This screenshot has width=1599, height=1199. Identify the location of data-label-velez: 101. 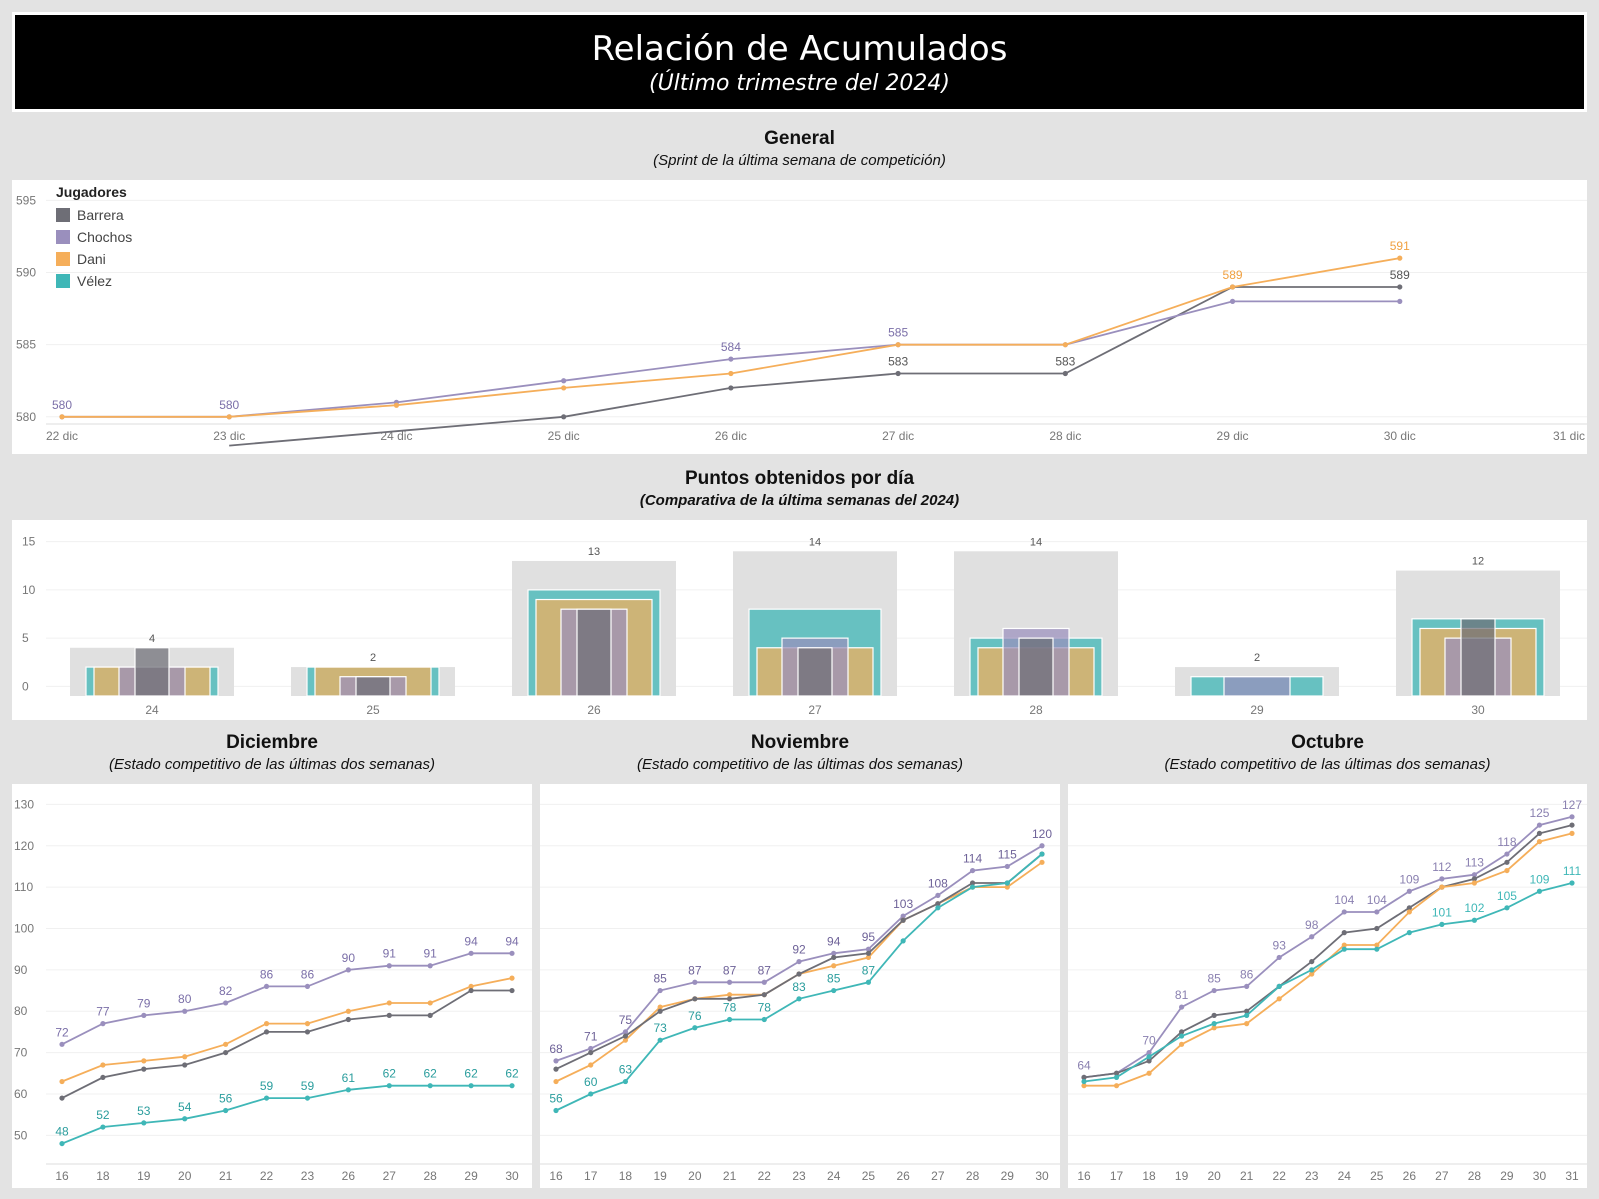
(1442, 912).